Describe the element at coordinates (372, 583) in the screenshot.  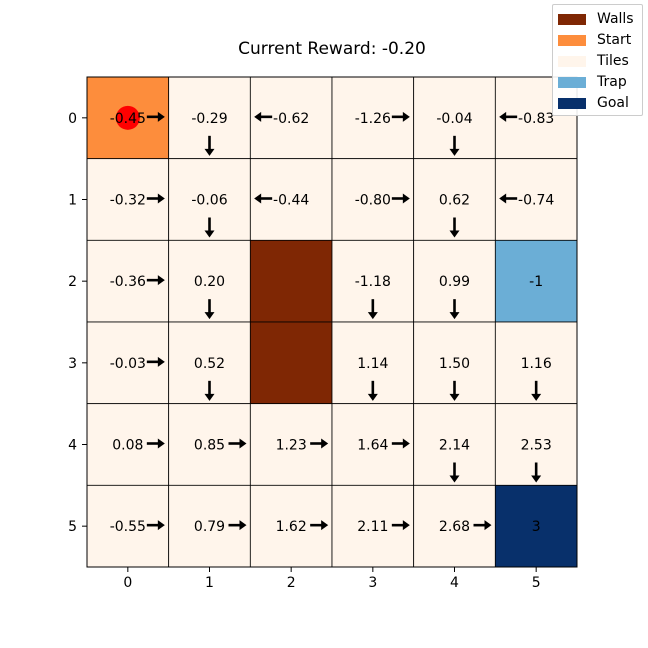
I see `x-tick-label: 3` at that location.